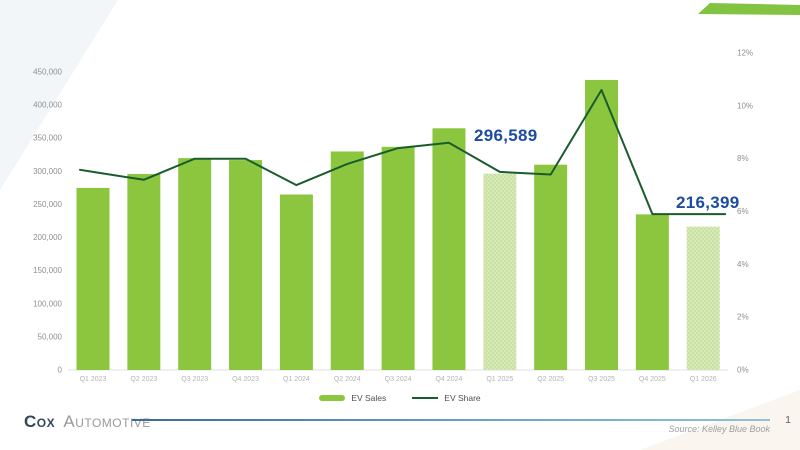 This screenshot has height=450, width=800. Describe the element at coordinates (93, 379) in the screenshot. I see `x-axis-label: Q1 2023` at that location.